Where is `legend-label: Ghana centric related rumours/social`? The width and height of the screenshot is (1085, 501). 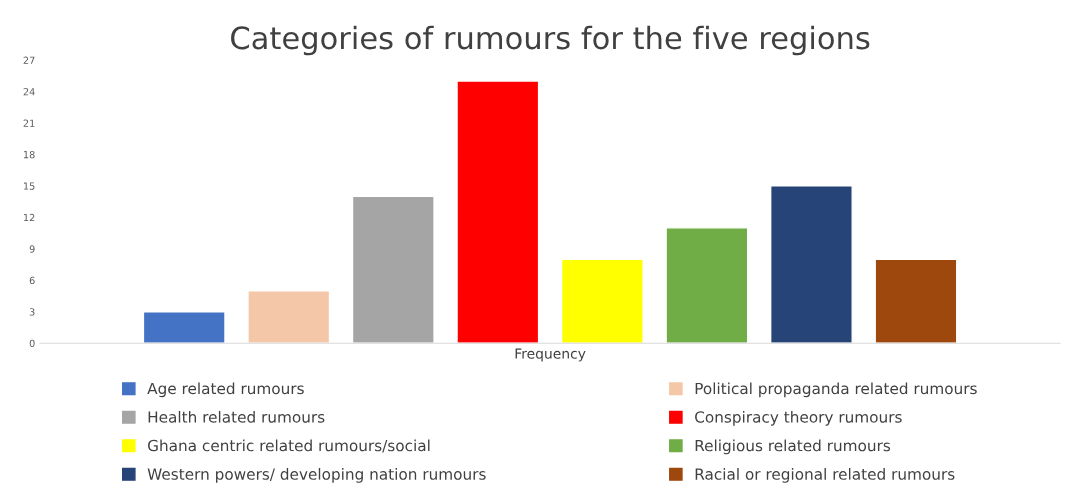 legend-label: Ghana centric related rumours/social is located at coordinates (288, 446).